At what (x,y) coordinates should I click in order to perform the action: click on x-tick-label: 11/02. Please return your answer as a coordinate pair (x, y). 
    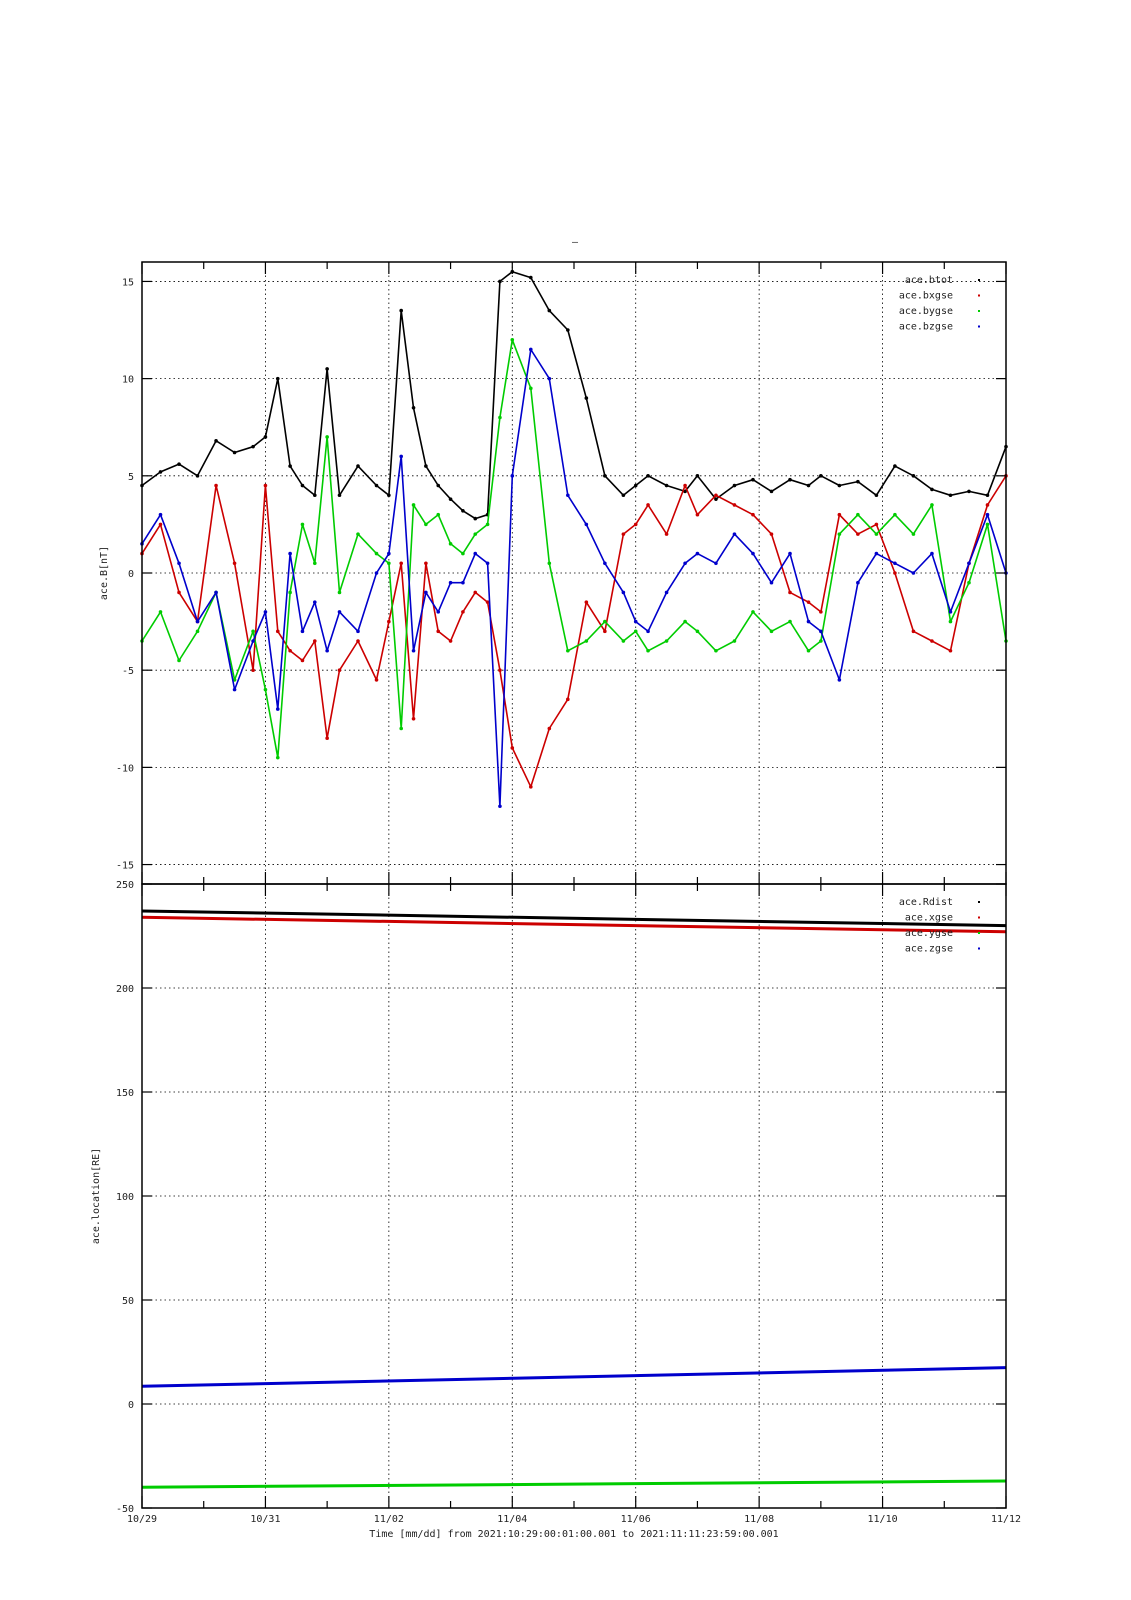
    Looking at the image, I should click on (389, 1519).